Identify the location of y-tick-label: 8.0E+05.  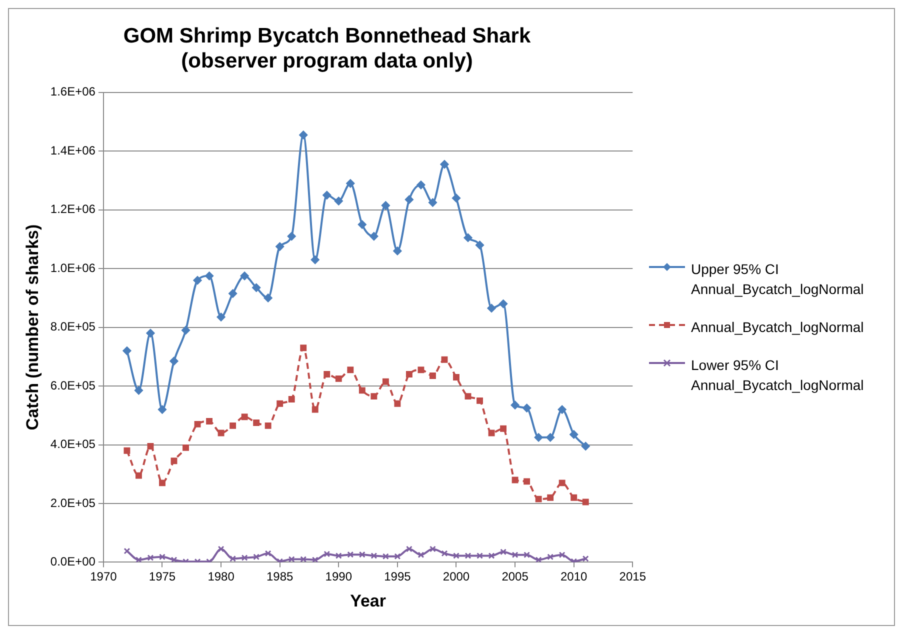
(73, 327).